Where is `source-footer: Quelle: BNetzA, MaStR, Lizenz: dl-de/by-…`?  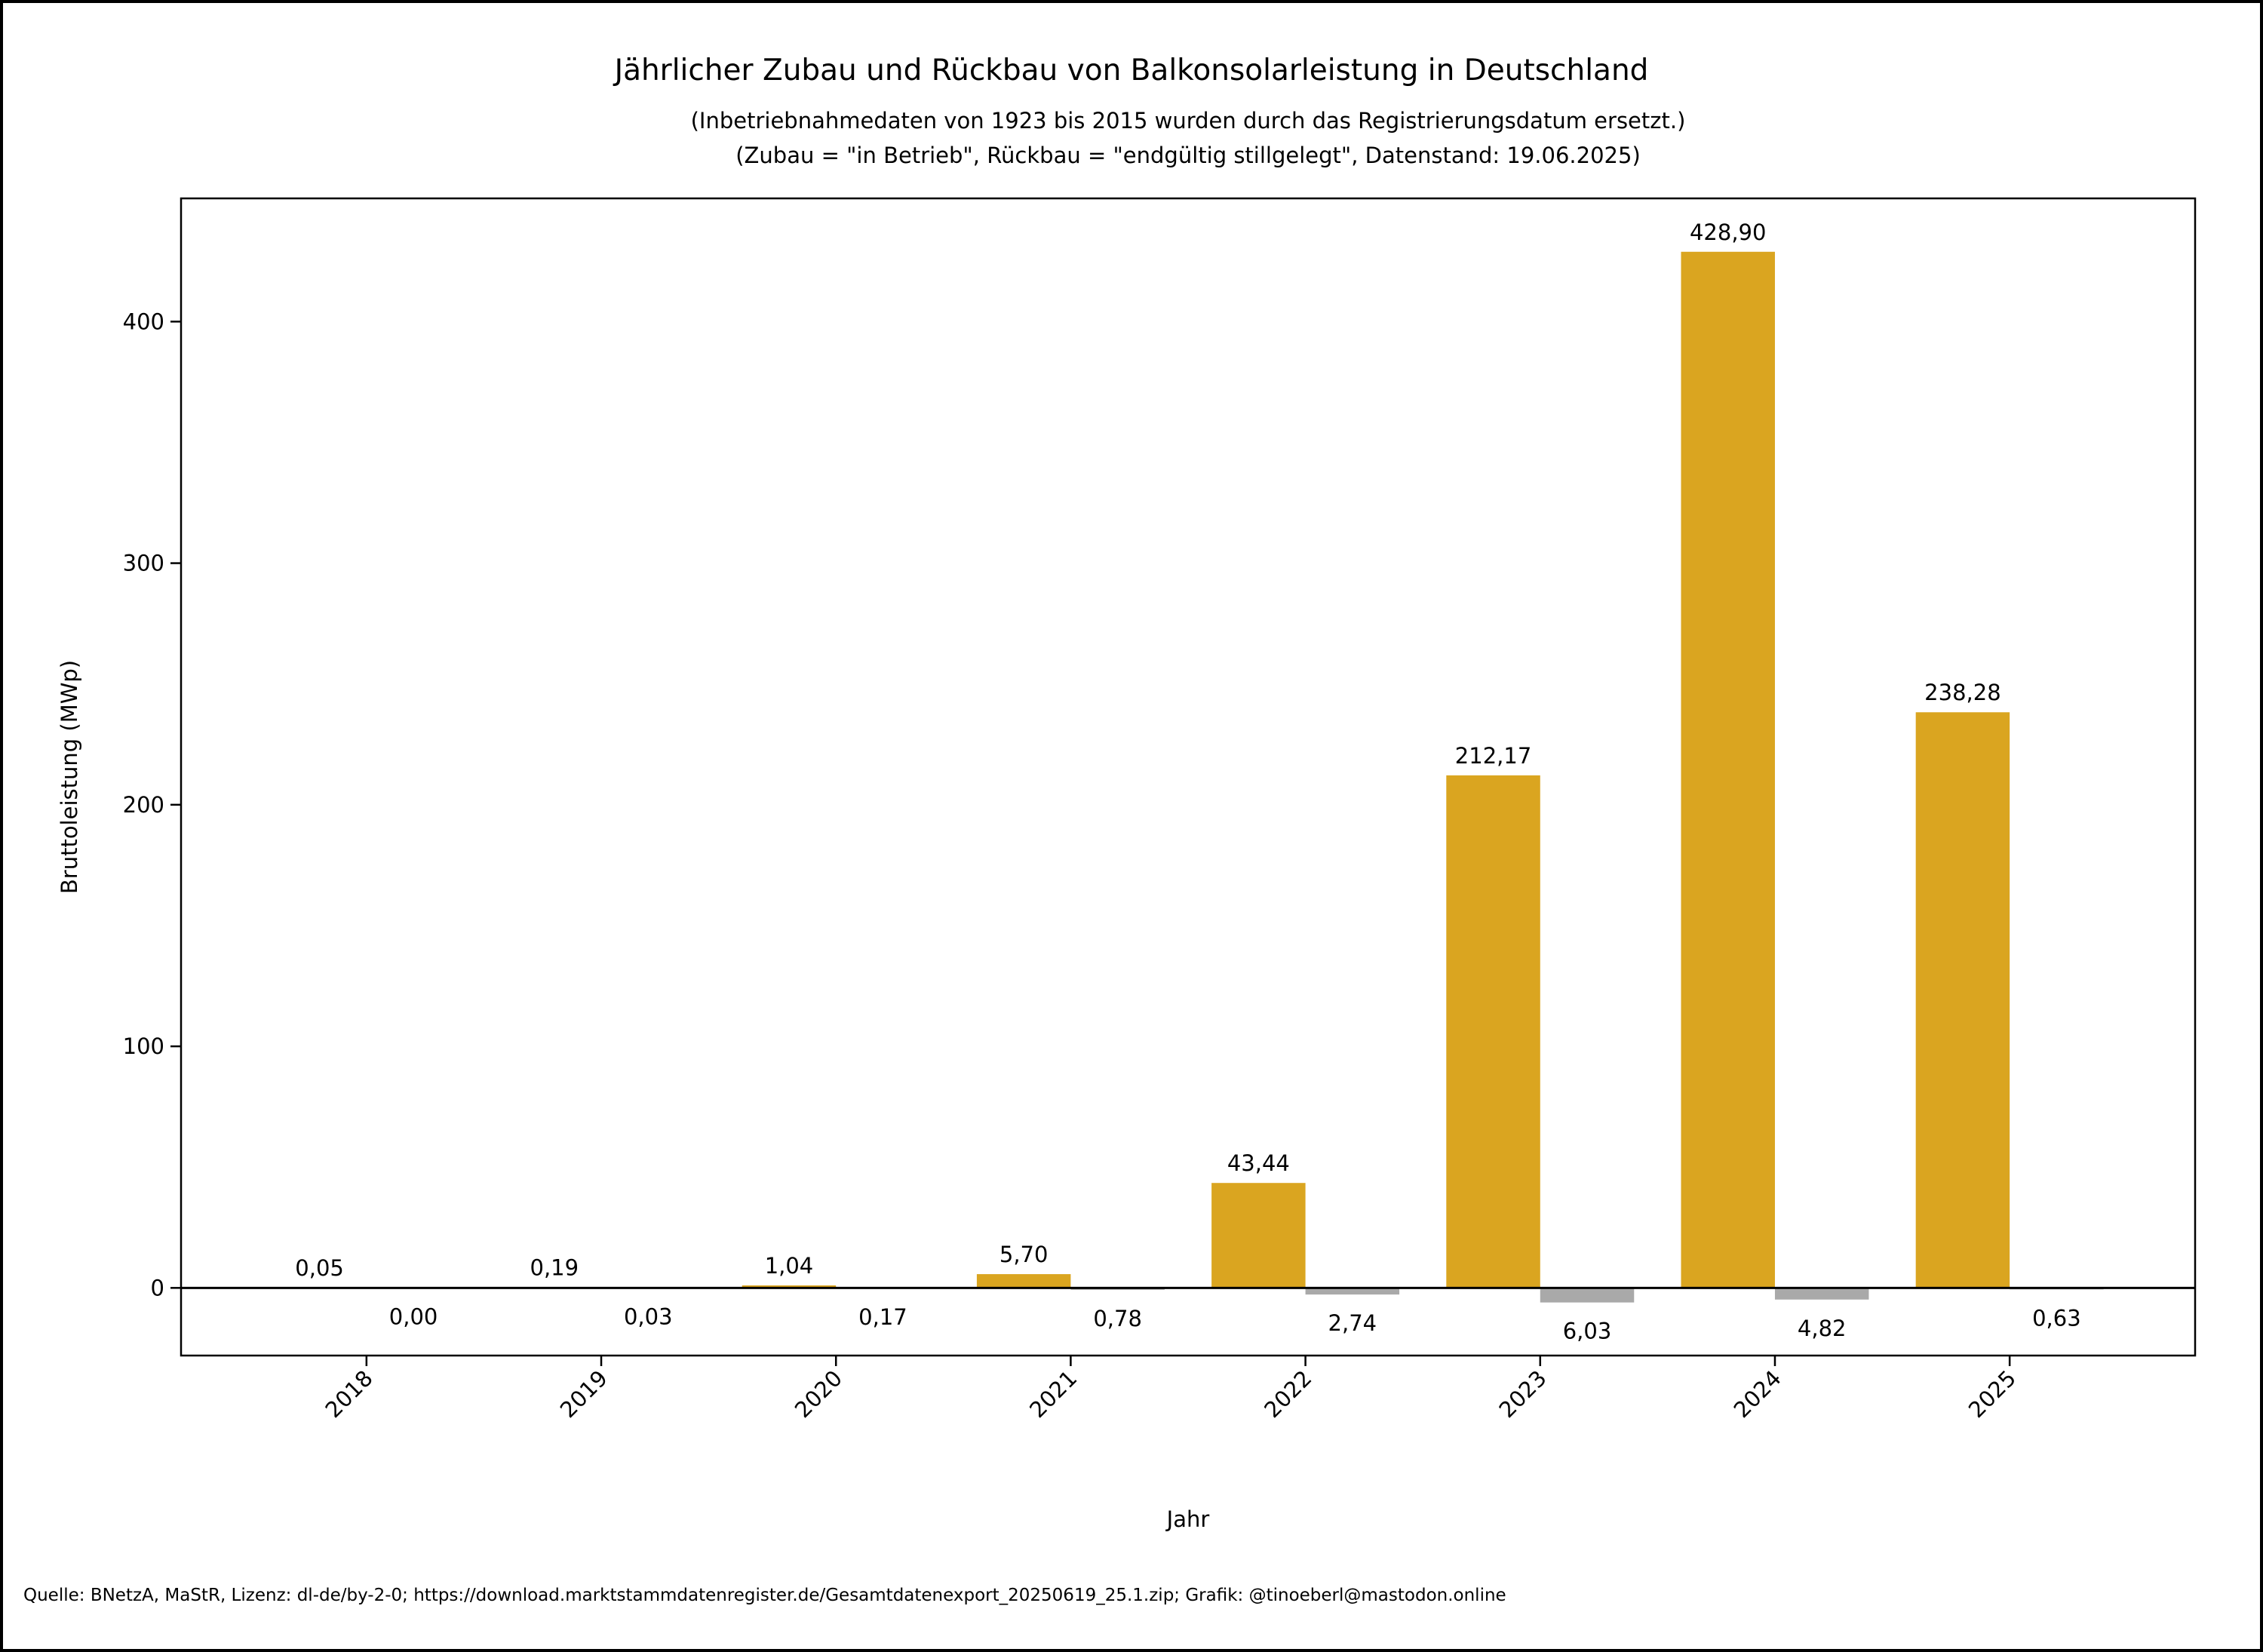 source-footer: Quelle: BNetzA, MaStR, Lizenz: dl-de/by-… is located at coordinates (764, 1595).